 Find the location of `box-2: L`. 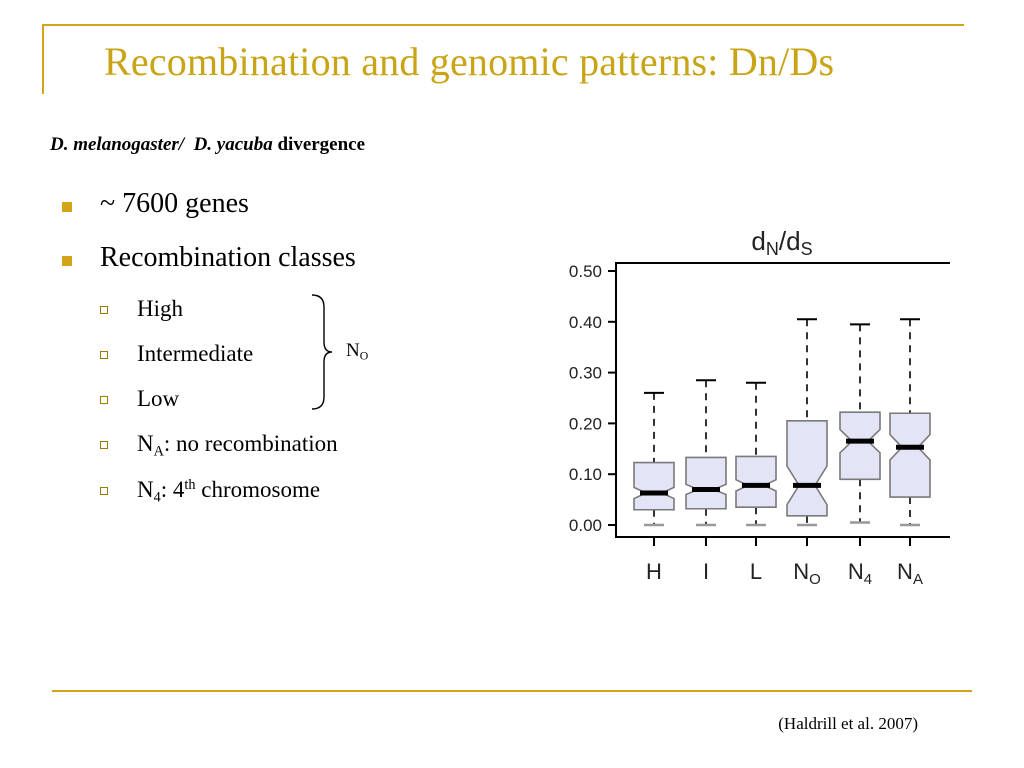

box-2: L is located at coordinates (756, 482).